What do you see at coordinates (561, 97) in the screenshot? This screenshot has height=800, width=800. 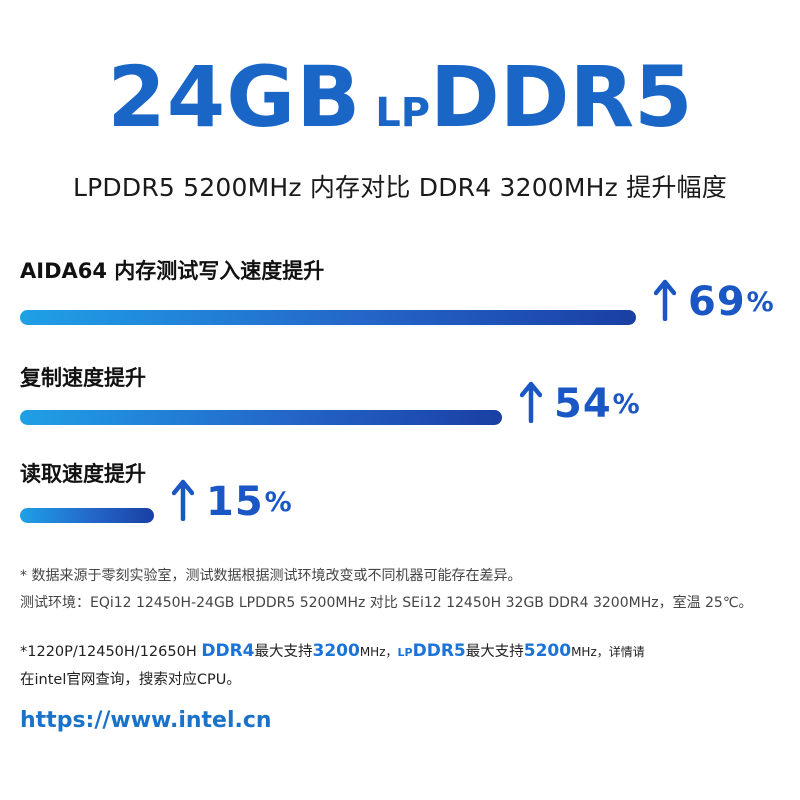 I see `hero-ddr-type: DDR5` at bounding box center [561, 97].